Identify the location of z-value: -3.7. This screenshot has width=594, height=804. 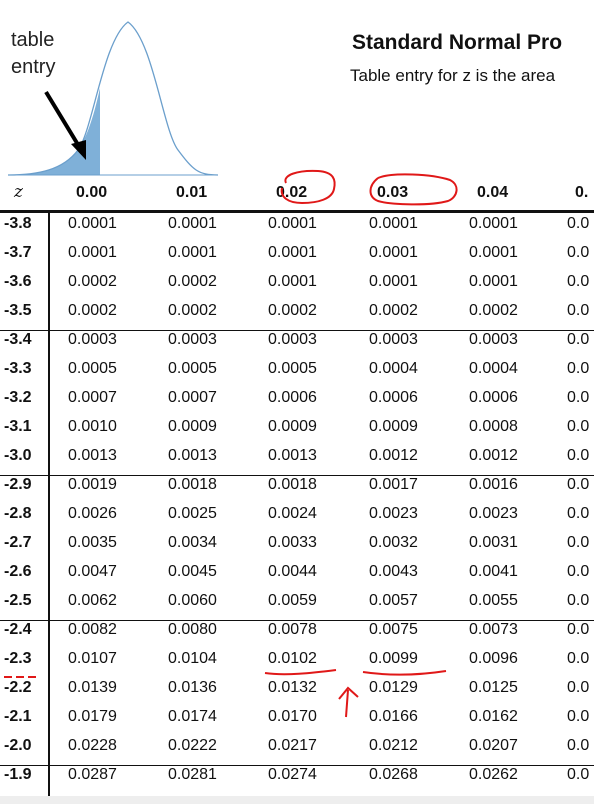
(18, 252).